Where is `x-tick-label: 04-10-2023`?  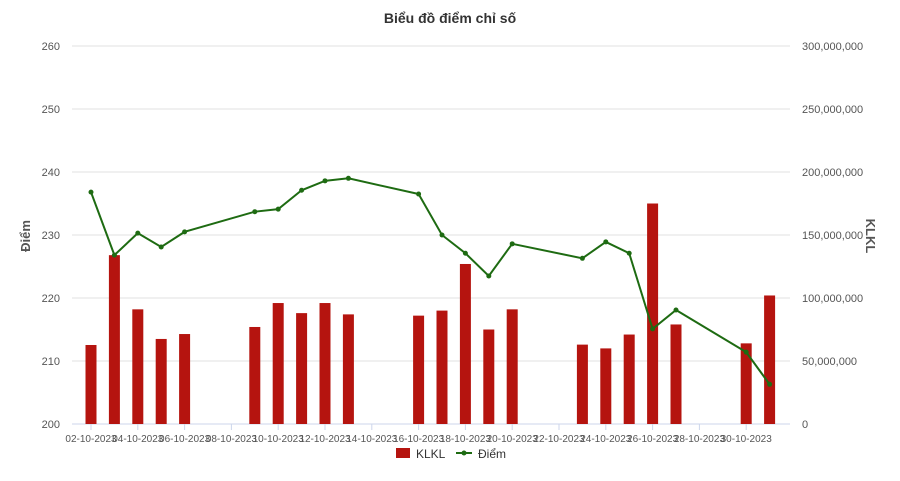 x-tick-label: 04-10-2023 is located at coordinates (138, 439).